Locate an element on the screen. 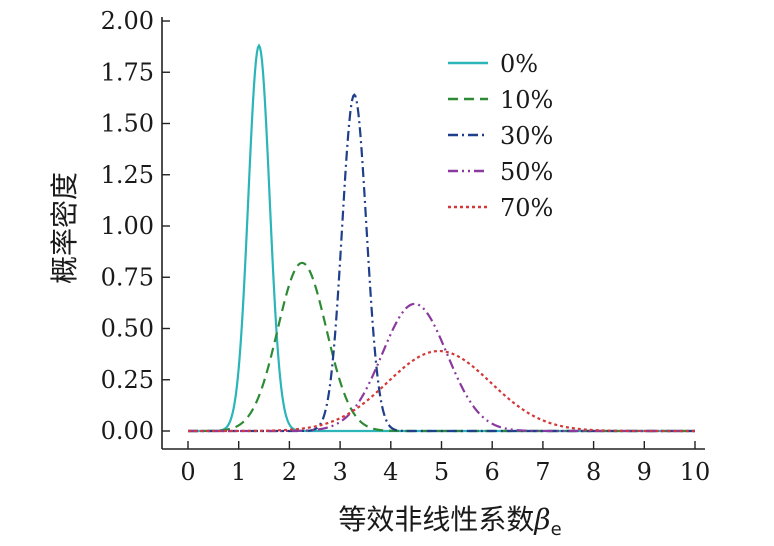 This screenshot has height=546, width=774. legend: 0% 10% 30% 50% 70% is located at coordinates (500, 136).